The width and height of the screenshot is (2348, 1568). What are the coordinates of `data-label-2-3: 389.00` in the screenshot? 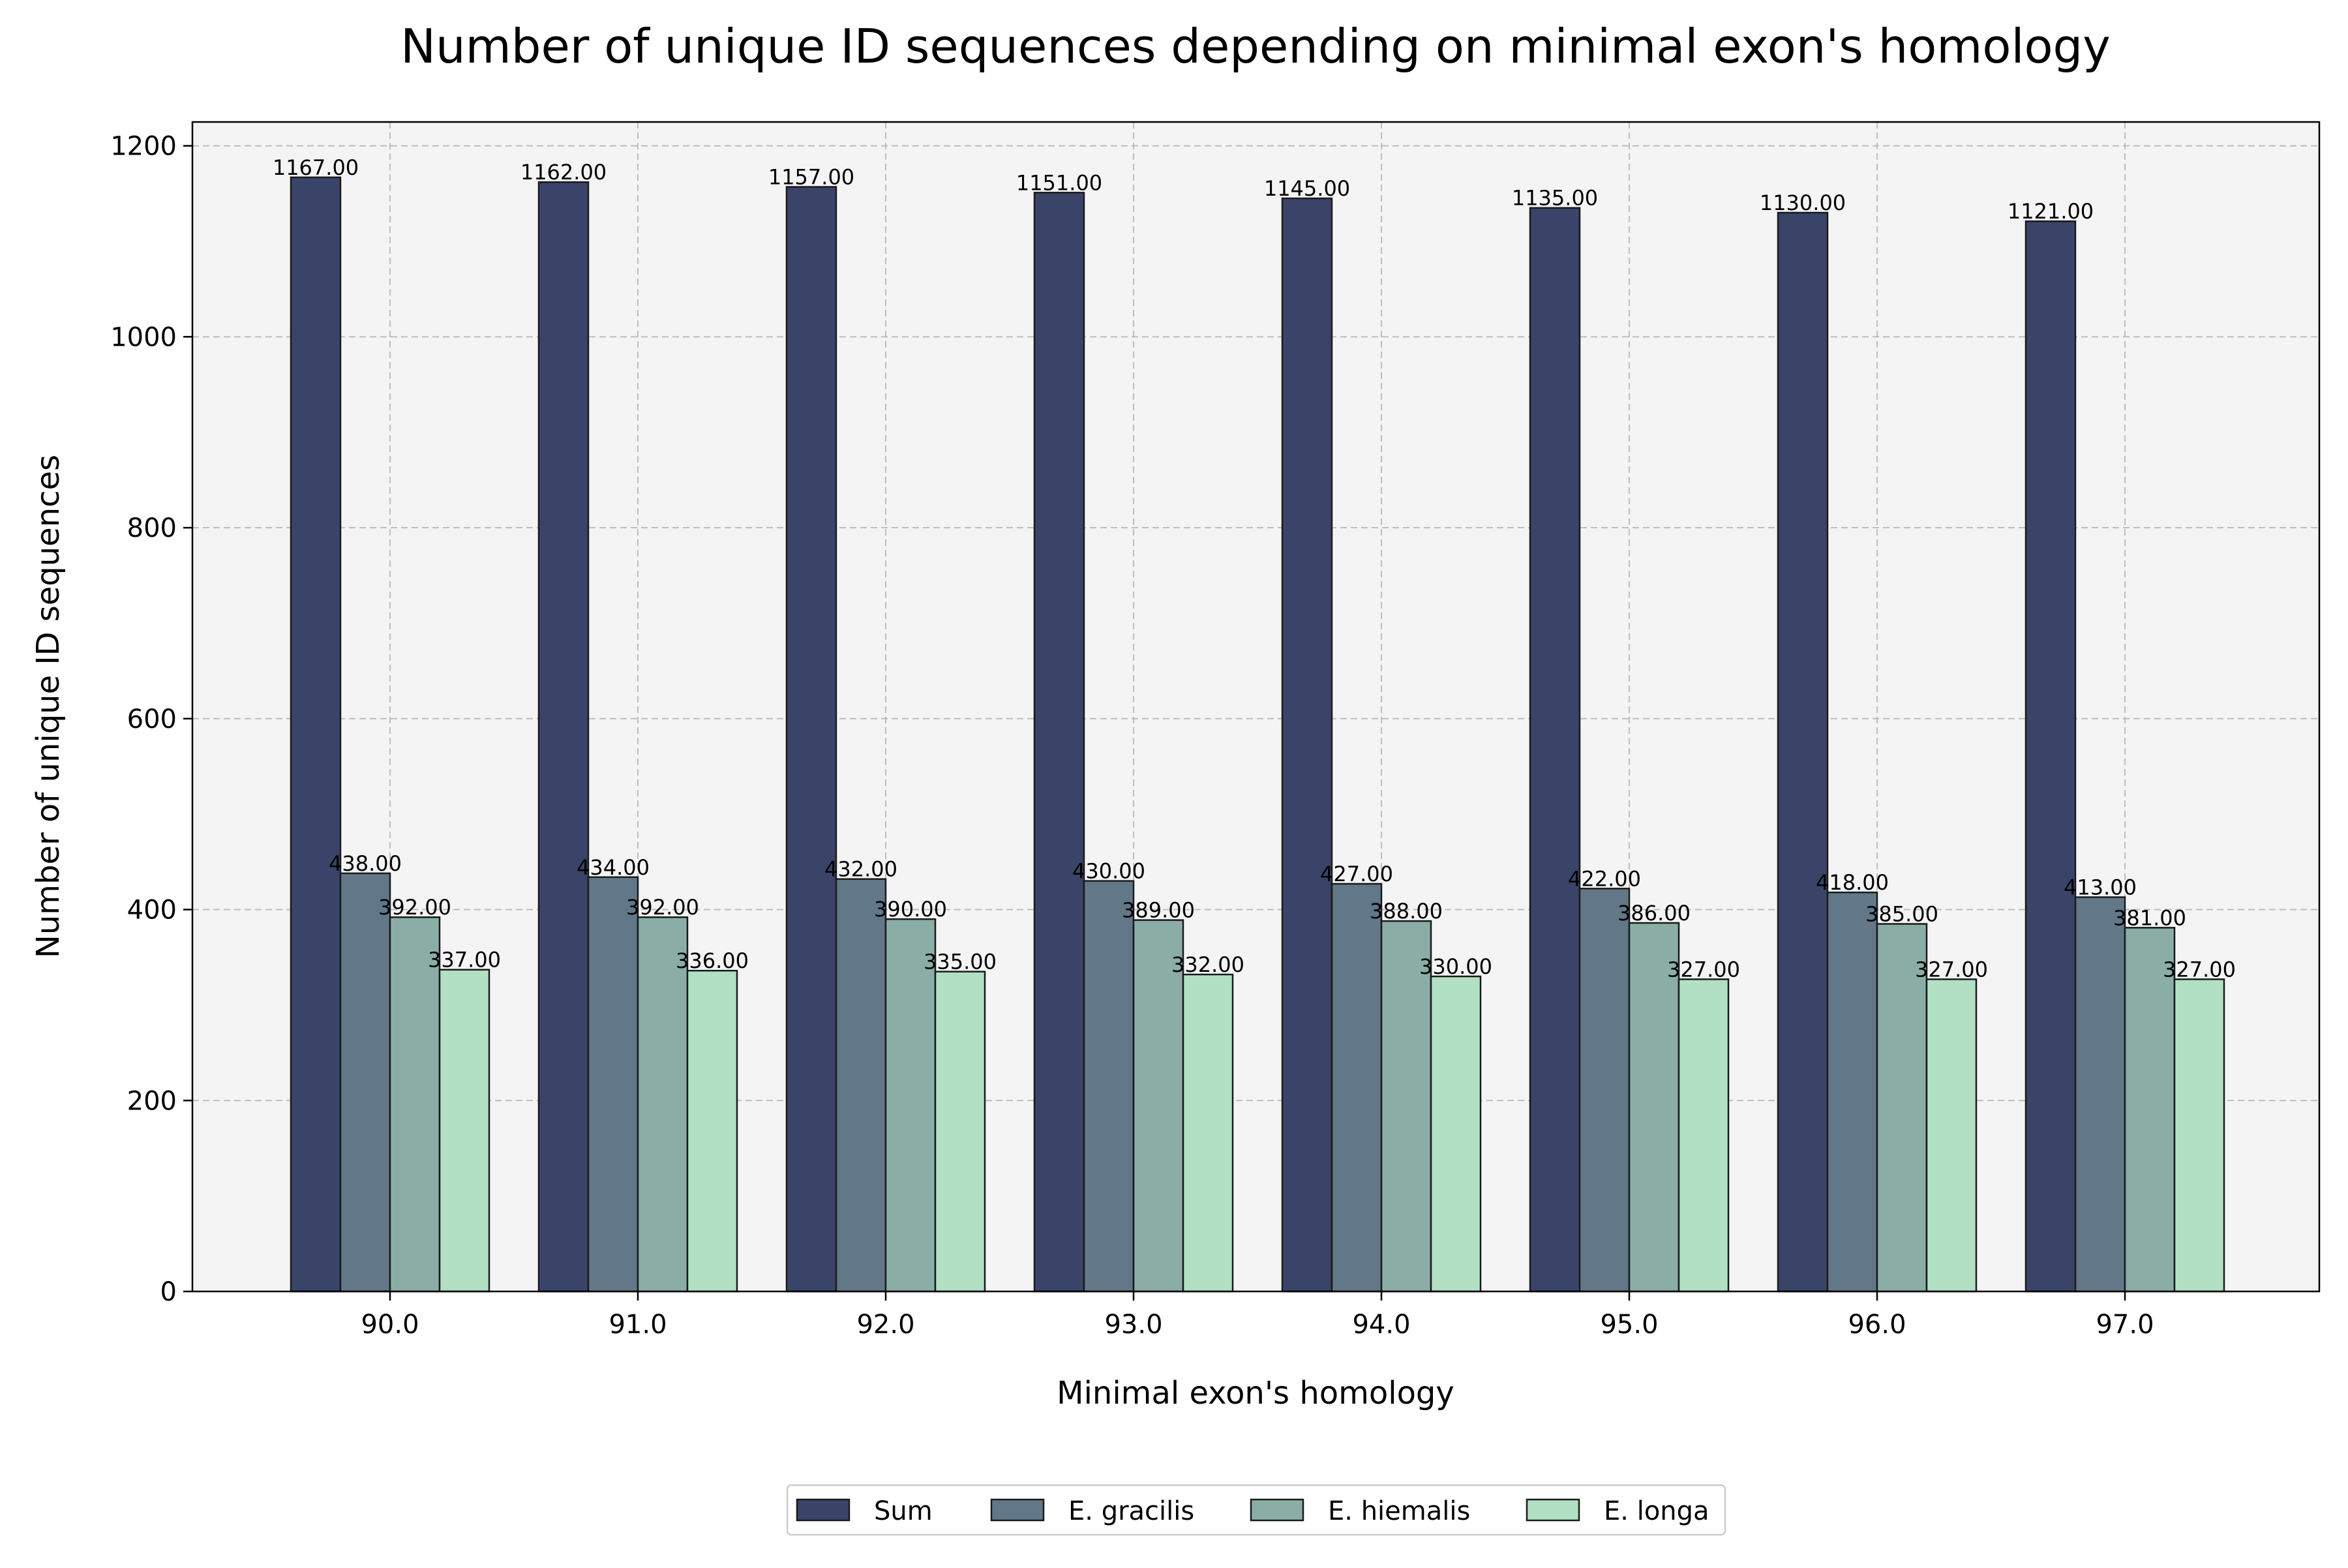 It's located at (1158, 910).